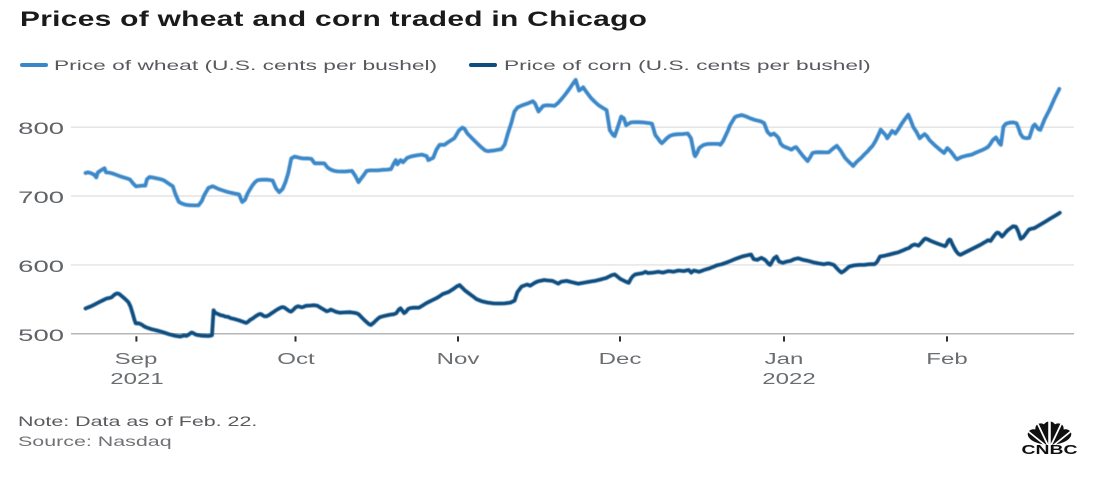  What do you see at coordinates (1050, 450) in the screenshot?
I see `svg-text: CNBC` at bounding box center [1050, 450].